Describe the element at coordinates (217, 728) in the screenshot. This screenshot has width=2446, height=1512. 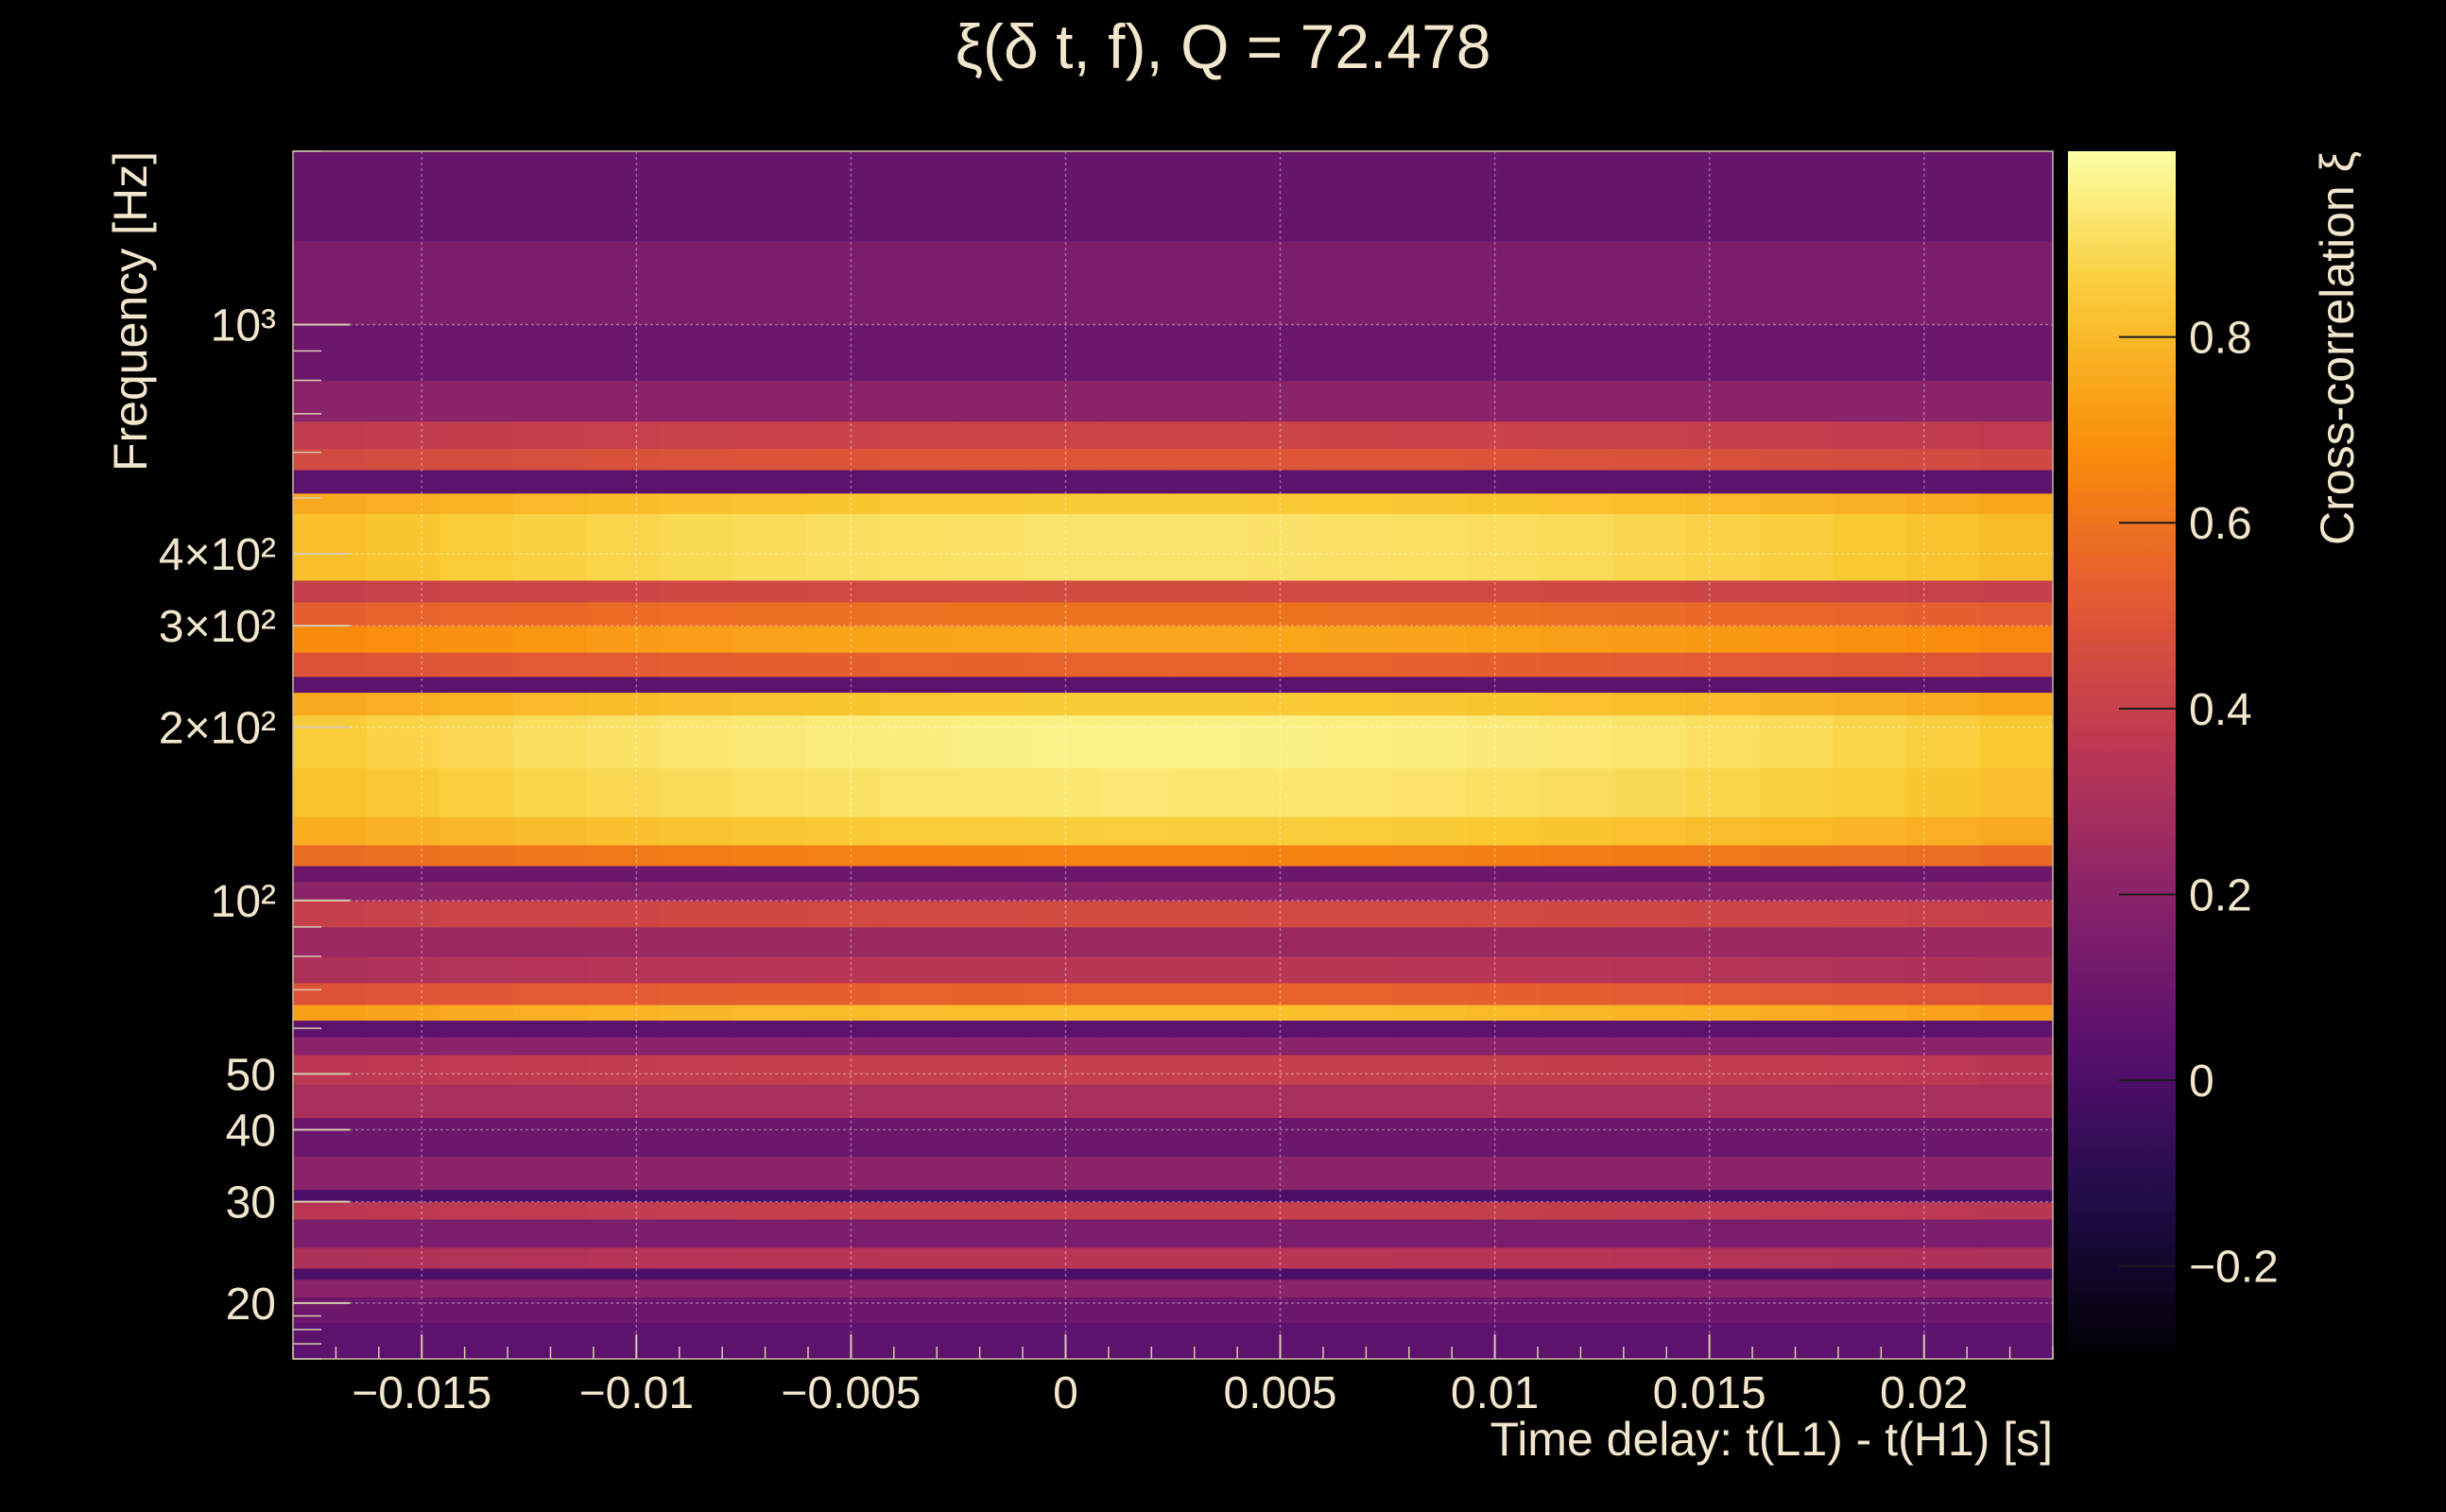
I see `y-tick-label: 2×10²` at that location.